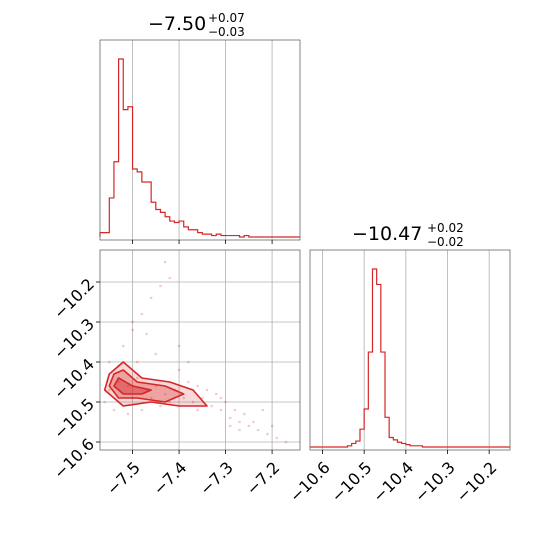 This screenshot has width=550, height=550. Describe the element at coordinates (74, 459) in the screenshot. I see `y-tick-label-0: −10.6` at that location.